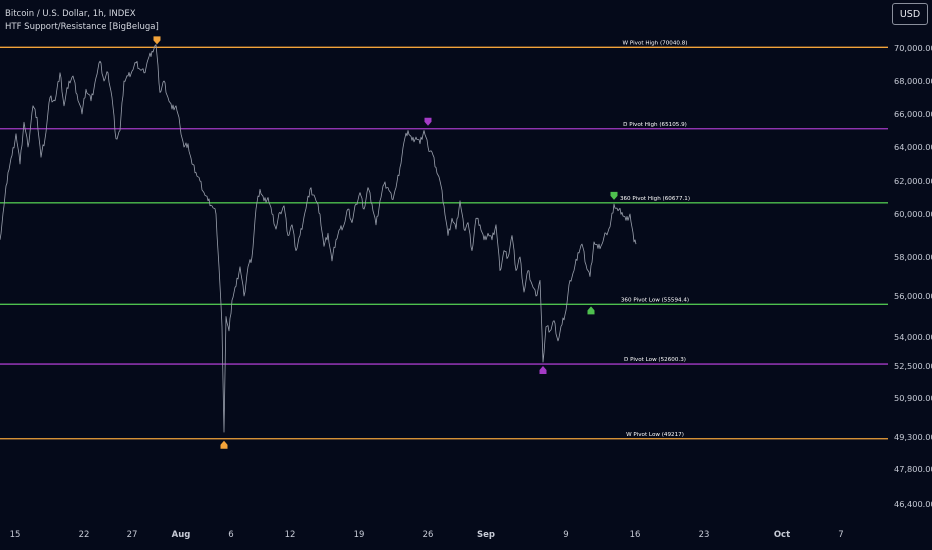 The image size is (932, 550). Describe the element at coordinates (913, 437) in the screenshot. I see `y-tick-label: 49,300.00` at that location.